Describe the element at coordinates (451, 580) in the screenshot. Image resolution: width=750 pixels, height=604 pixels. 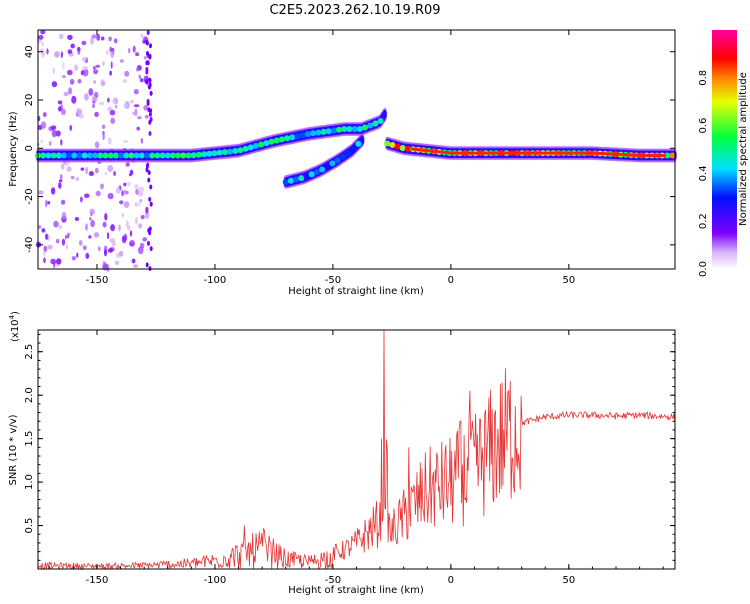
I see `x-tick-label: 0` at that location.